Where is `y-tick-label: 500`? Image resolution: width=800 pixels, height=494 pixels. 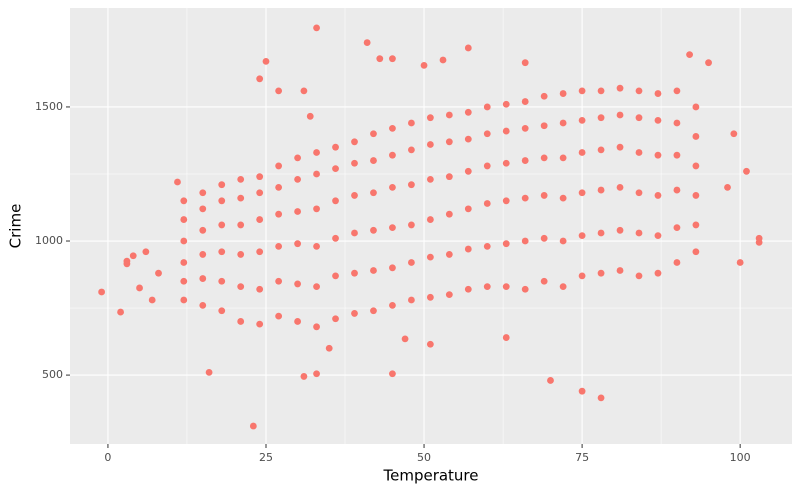
y-tick-label: 500 is located at coordinates (52, 374).